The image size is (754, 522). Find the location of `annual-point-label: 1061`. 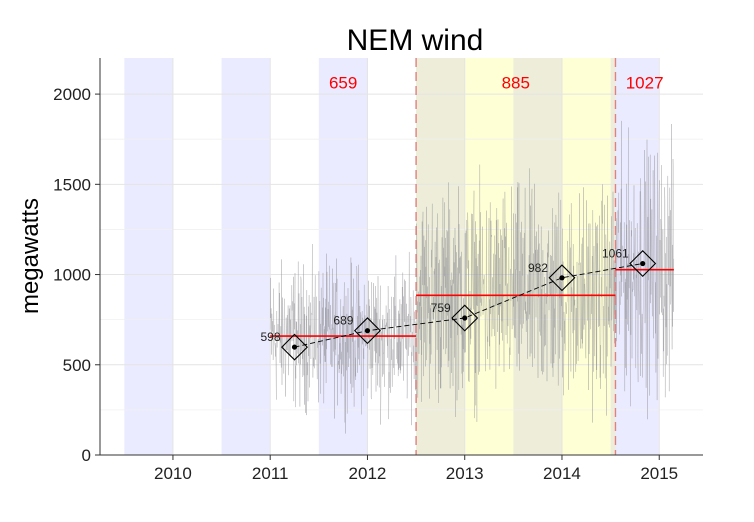

annual-point-label: 1061 is located at coordinates (615, 254).